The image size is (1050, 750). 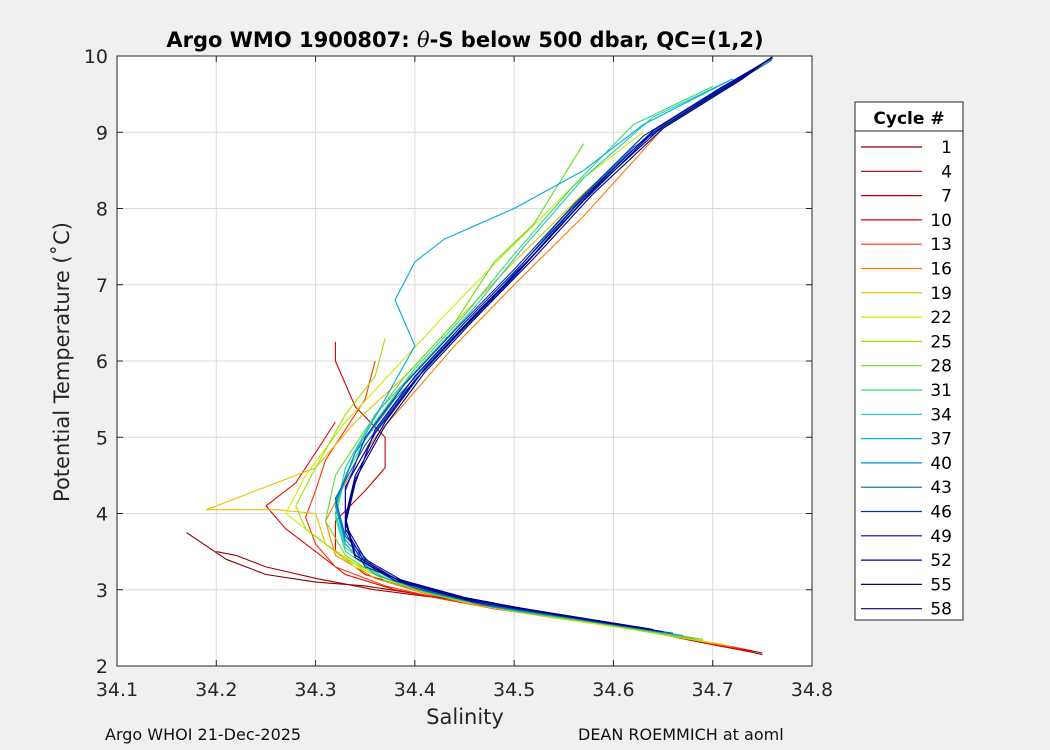 I want to click on y-tick-label: 10, so click(x=96, y=57).